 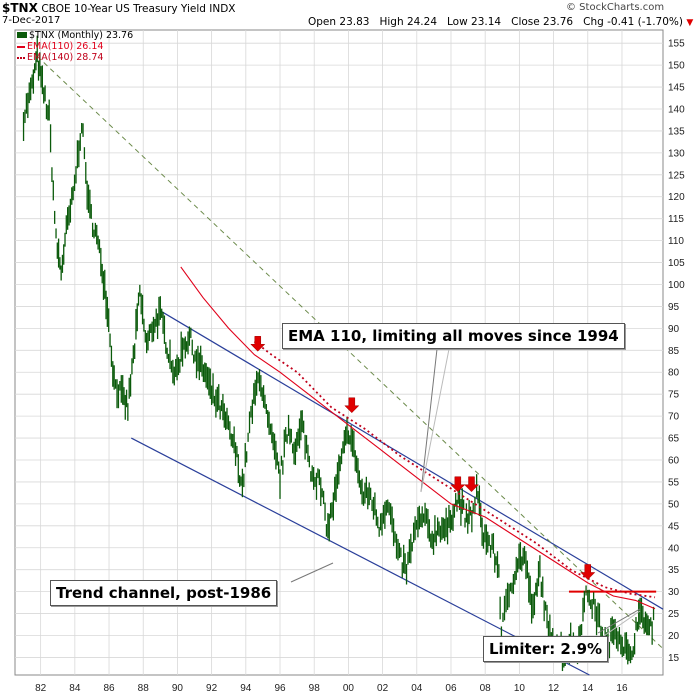 I want to click on y-tick-label: 20, so click(x=674, y=636).